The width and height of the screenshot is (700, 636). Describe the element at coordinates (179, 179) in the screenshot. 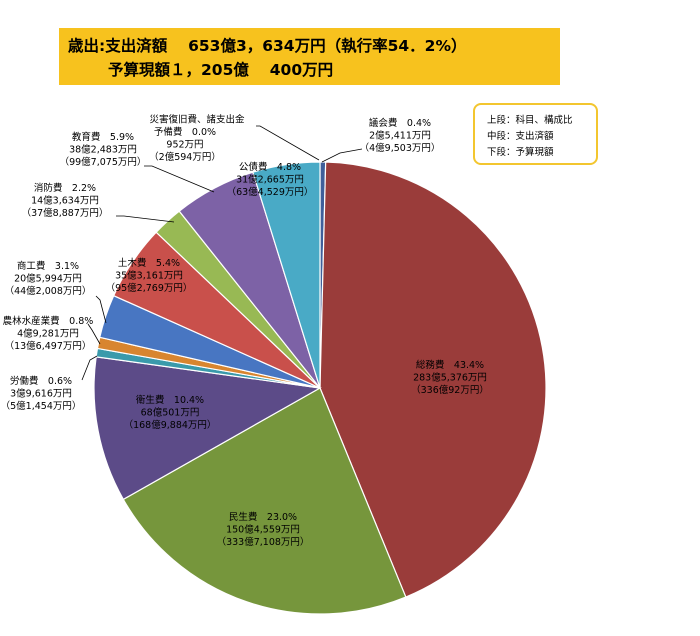

I see `leader-line-education` at that location.